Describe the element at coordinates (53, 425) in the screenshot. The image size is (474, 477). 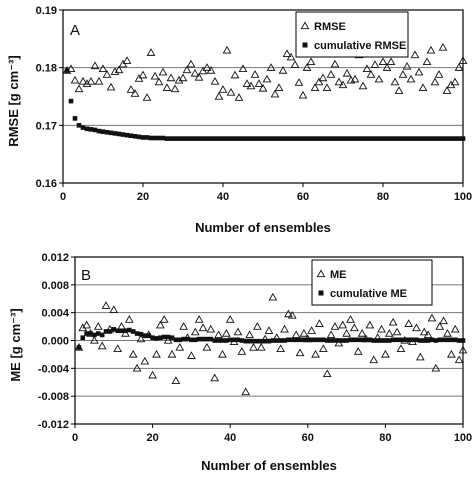
I see `y-tick-label: -0.012` at that location.